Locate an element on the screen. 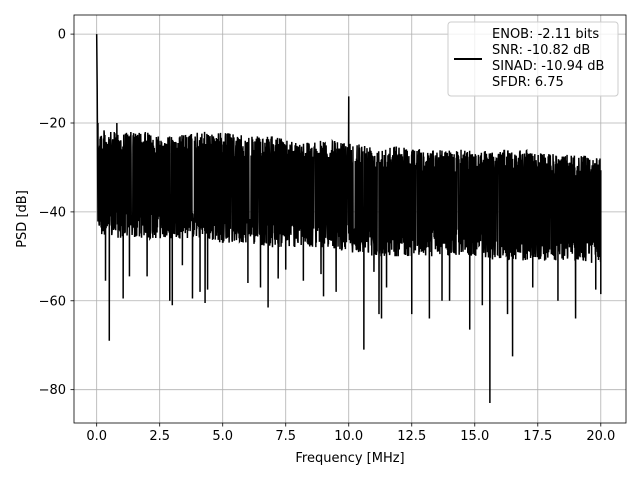 The height and width of the screenshot is (480, 640). legend-entry-snr: SNR: -10.82 dB is located at coordinates (541, 50).